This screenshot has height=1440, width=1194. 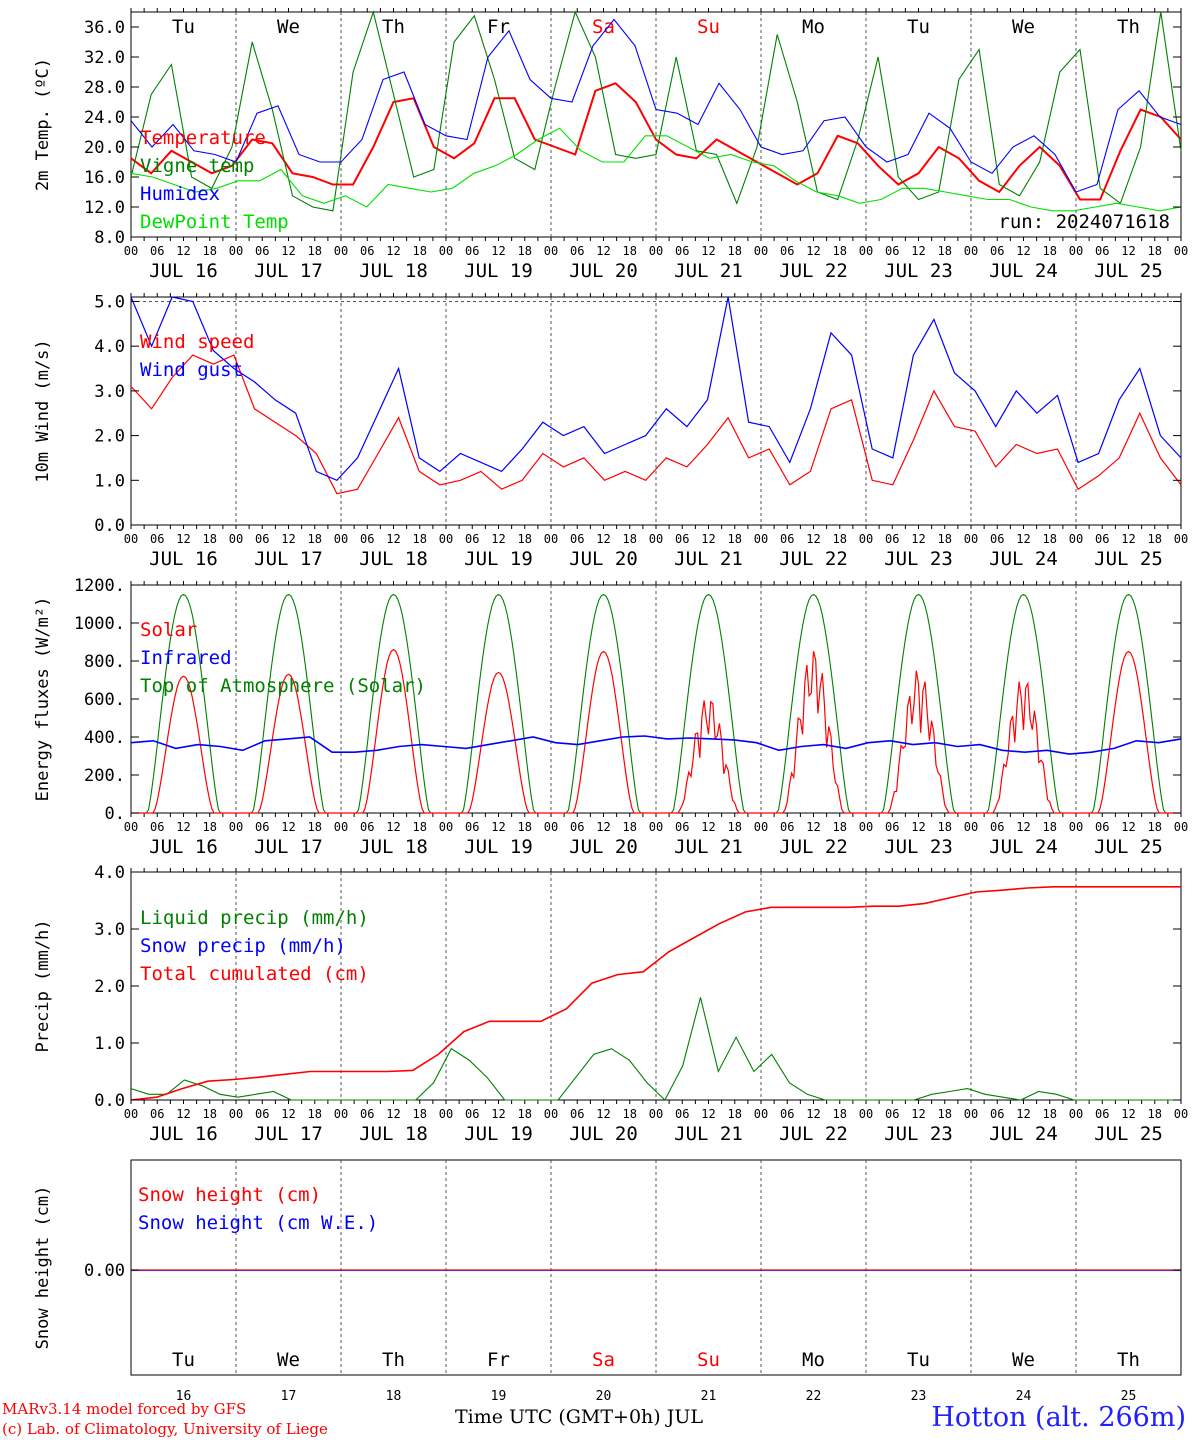 I want to click on legend-entry: Temperature, so click(x=203, y=138).